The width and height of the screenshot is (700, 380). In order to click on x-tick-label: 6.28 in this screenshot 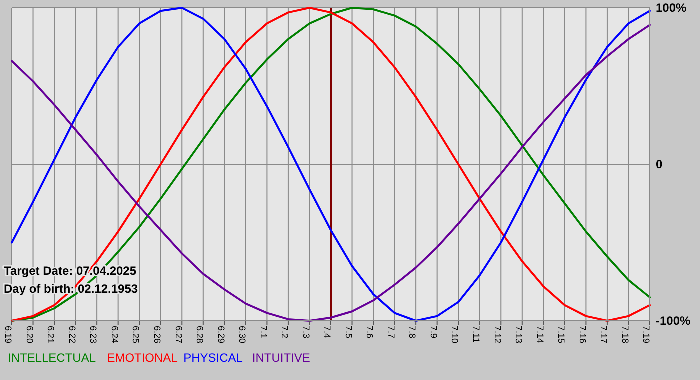, I will do `click(200, 335)`.